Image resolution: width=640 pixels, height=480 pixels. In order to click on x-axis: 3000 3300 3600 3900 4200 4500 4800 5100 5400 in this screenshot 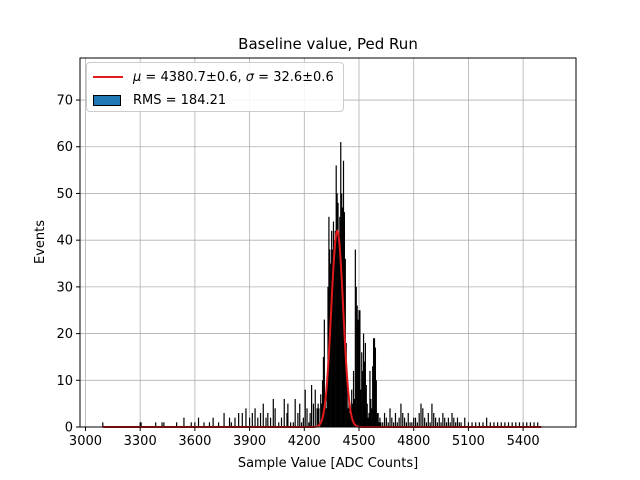, I will do `click(304, 438)`.